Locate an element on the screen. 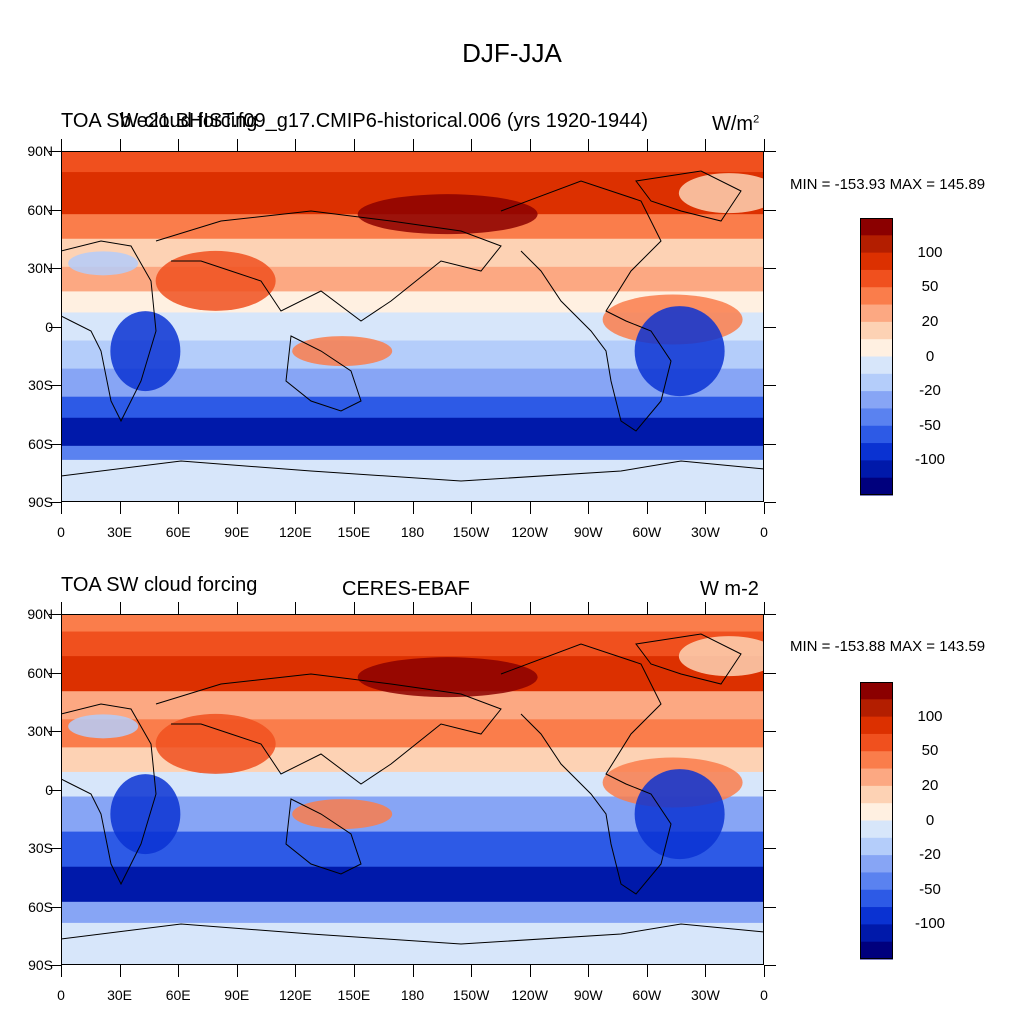  lon-tick-label: 90E is located at coordinates (237, 995).